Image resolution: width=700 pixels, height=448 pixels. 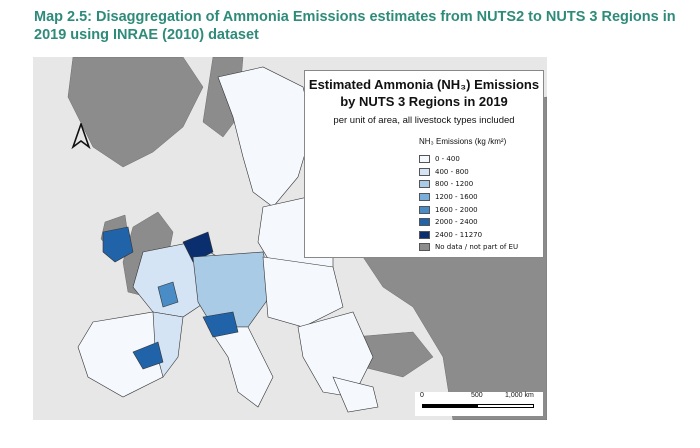 I want to click on scale-bar-graphic, so click(x=478, y=406).